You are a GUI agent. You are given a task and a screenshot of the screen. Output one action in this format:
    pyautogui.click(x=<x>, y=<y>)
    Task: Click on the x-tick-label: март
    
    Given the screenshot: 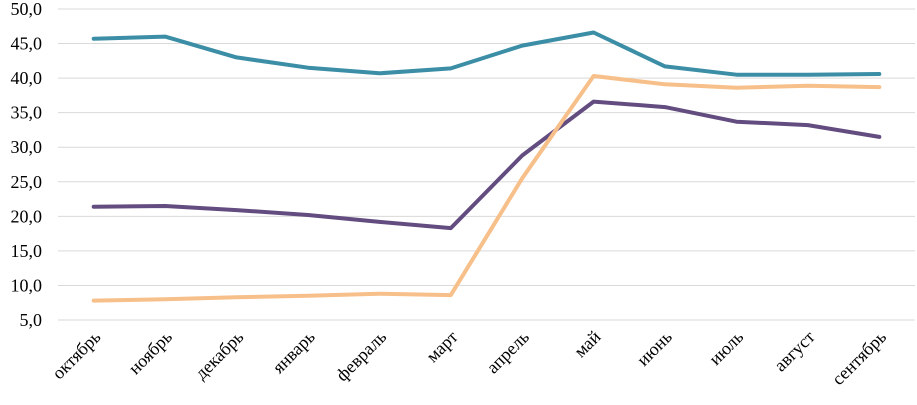 What is the action you would take?
    pyautogui.click(x=442, y=347)
    